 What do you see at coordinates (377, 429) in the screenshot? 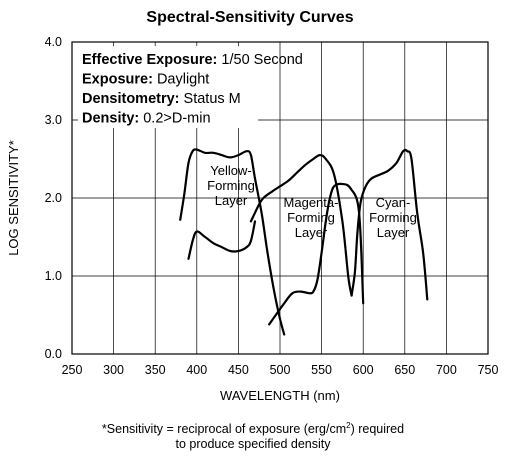
I see `footnote-text-end: ) required` at bounding box center [377, 429].